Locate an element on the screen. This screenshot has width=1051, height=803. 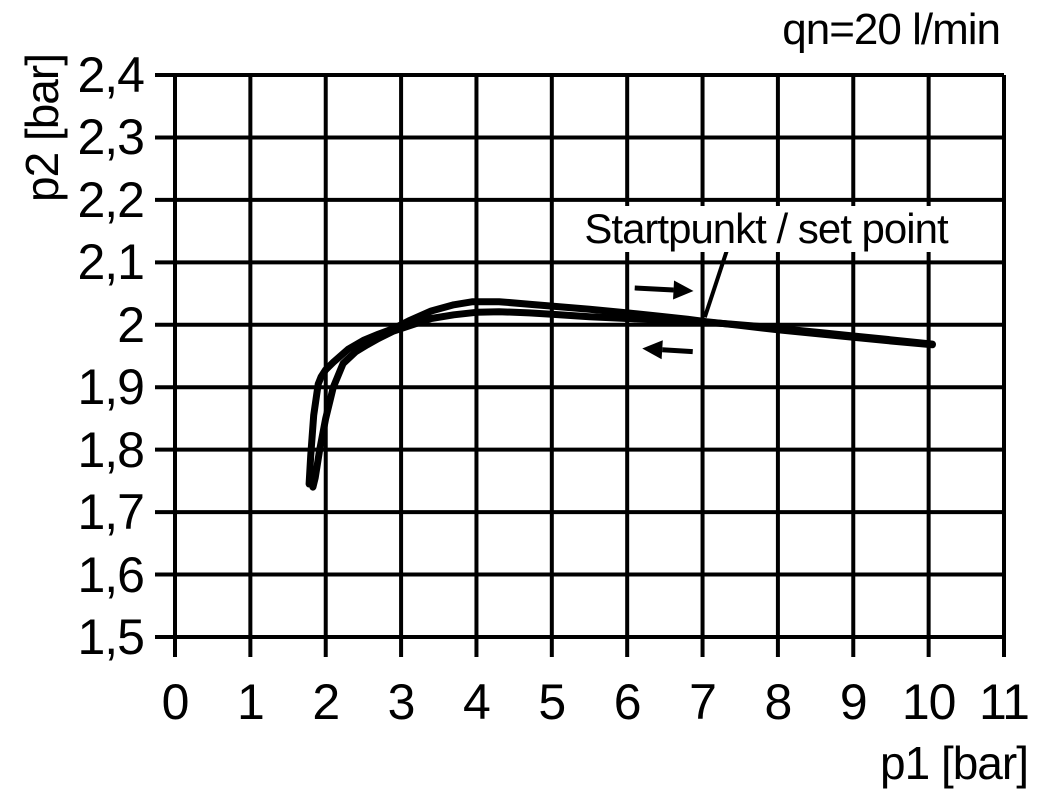
direction-arrow-shaft-right is located at coordinates (654, 289).